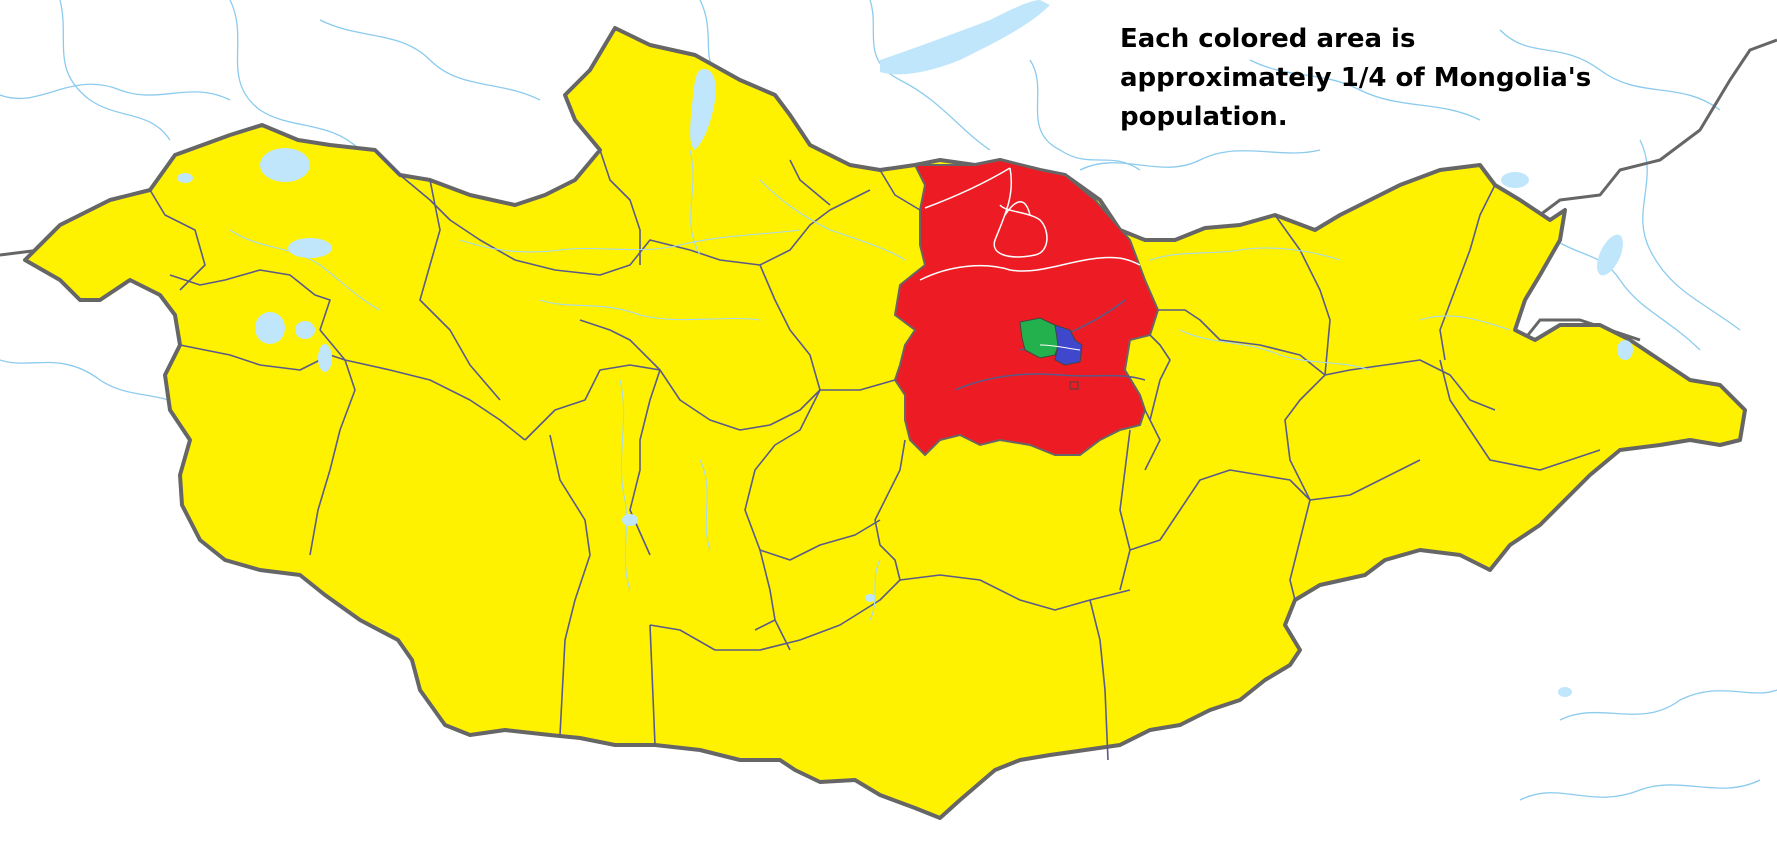  Describe the element at coordinates (285, 165) in the screenshot. I see `lake-uvs` at that location.